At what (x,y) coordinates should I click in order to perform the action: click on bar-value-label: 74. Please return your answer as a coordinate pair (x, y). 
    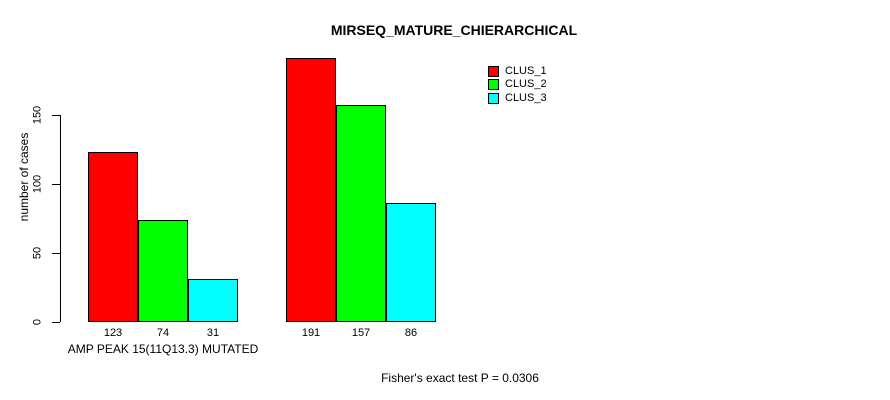
    Looking at the image, I should click on (163, 333).